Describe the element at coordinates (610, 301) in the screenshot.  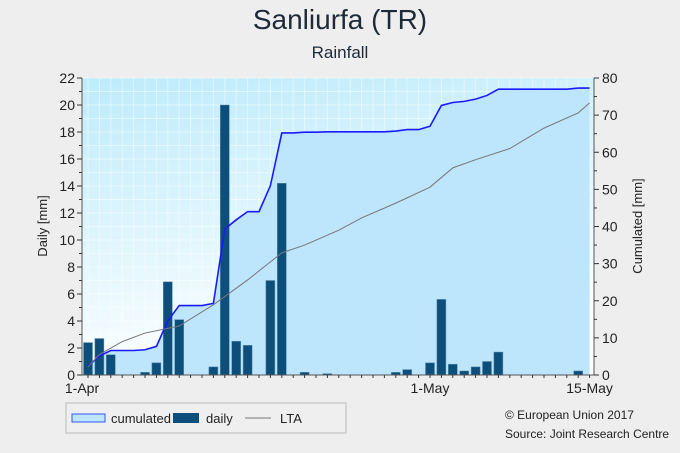
I see `y2-tick-label: 20` at that location.